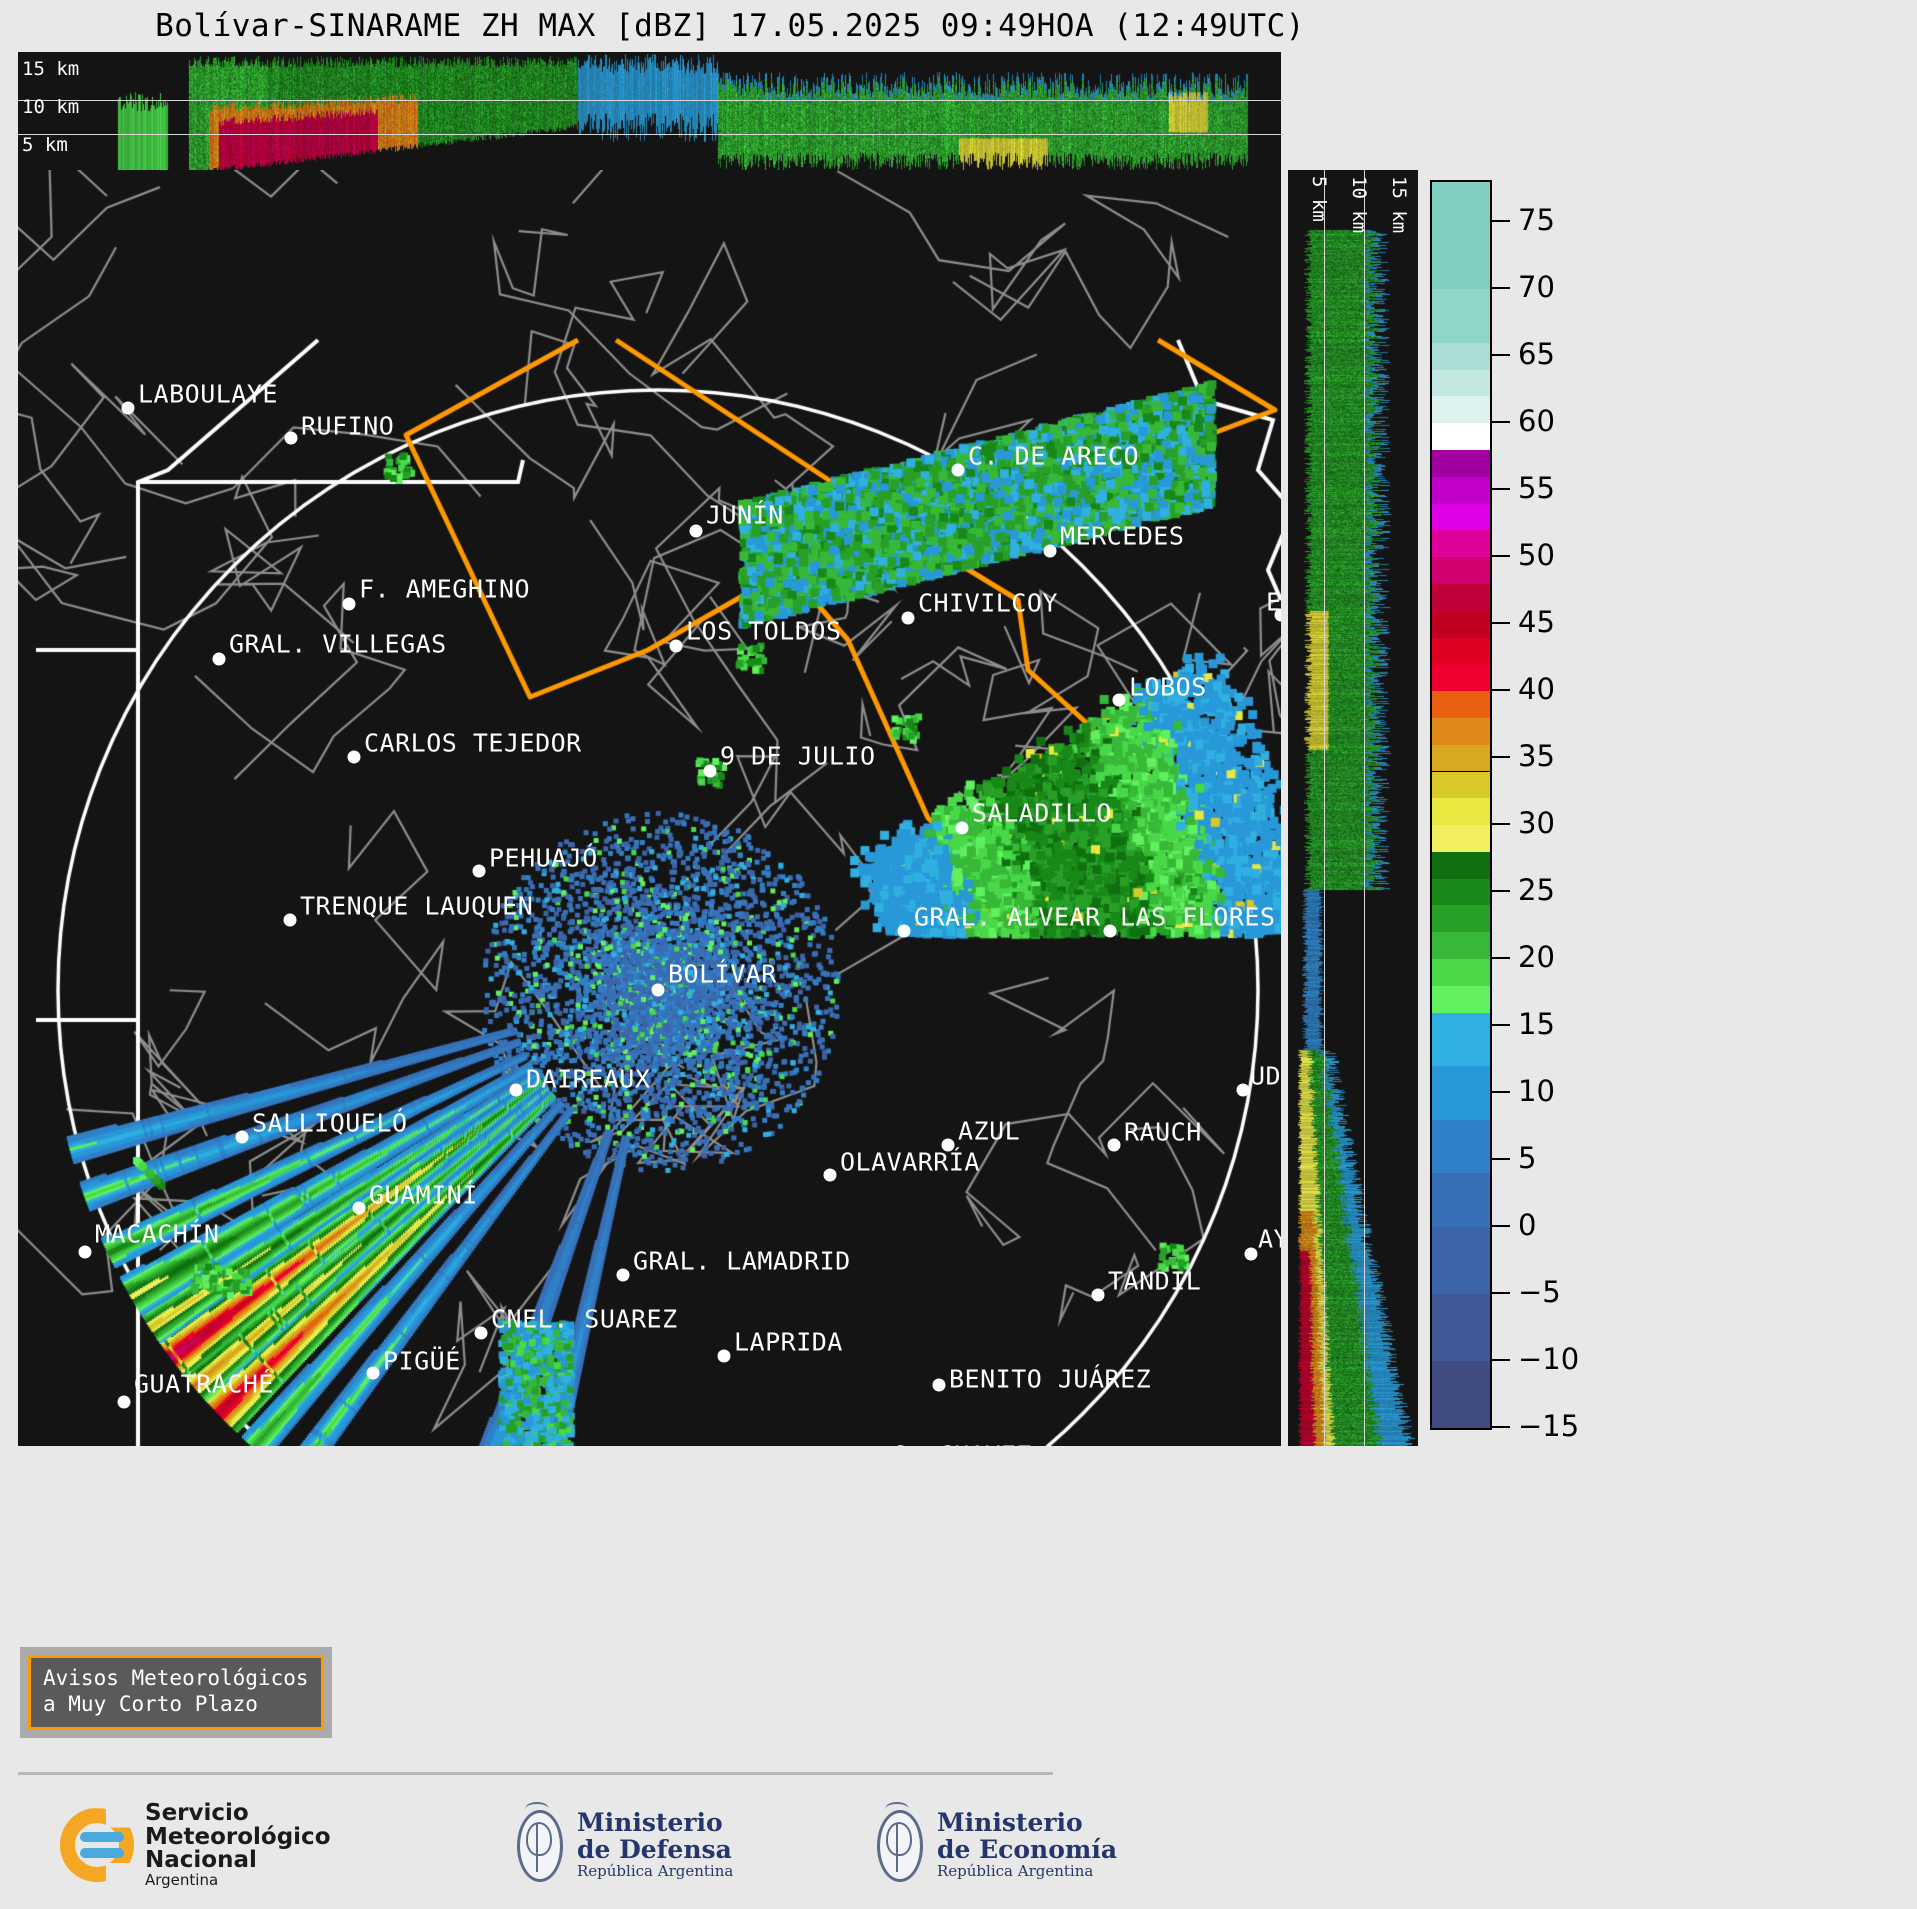 This screenshot has height=1909, width=1917. What do you see at coordinates (1399, 205) in the screenshot?
I see `rx-label-15km: 15 km` at bounding box center [1399, 205].